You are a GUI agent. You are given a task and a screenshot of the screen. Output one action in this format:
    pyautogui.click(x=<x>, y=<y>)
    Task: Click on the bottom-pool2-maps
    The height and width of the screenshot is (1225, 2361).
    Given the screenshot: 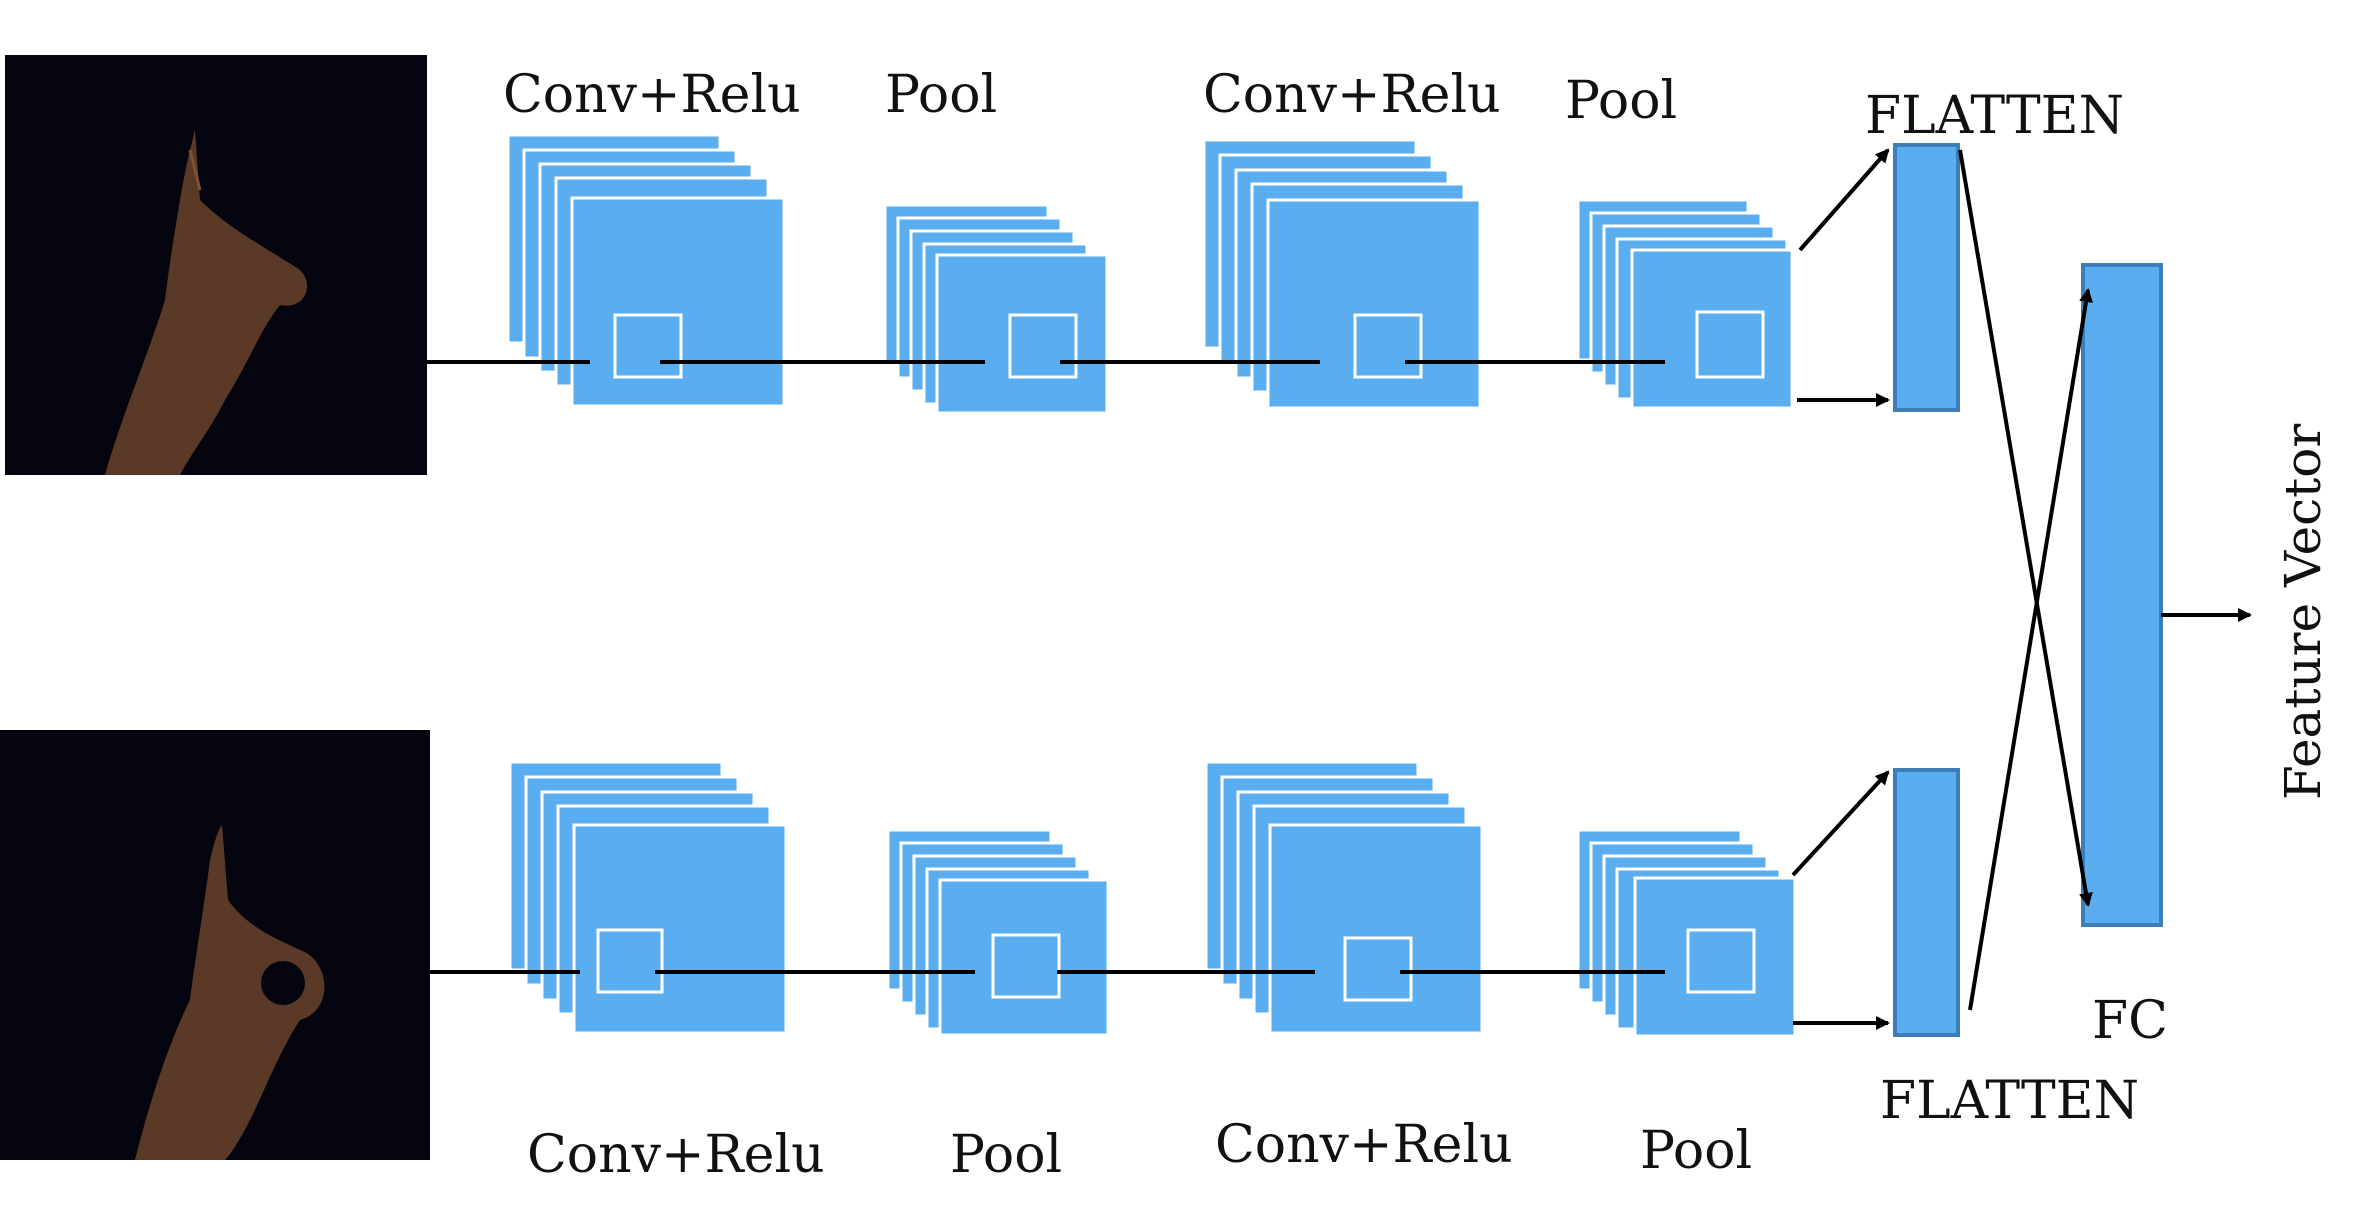 What is the action you would take?
    pyautogui.click(x=1686, y=933)
    